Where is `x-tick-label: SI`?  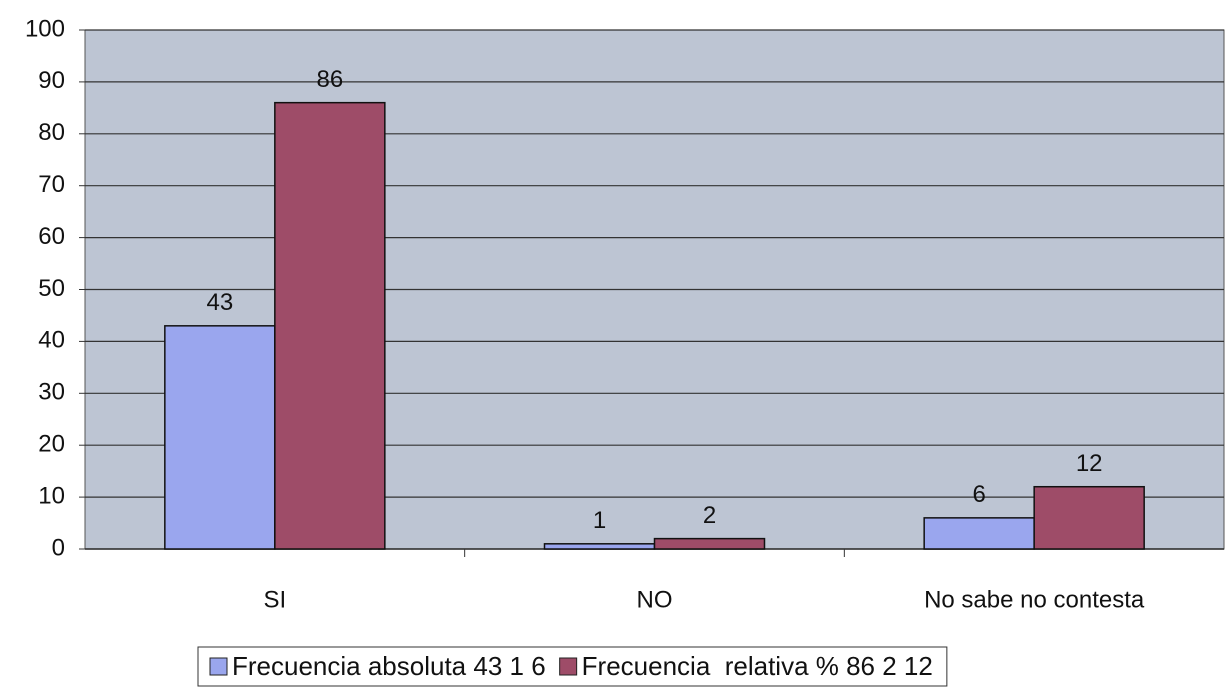
x-tick-label: SI is located at coordinates (274, 599).